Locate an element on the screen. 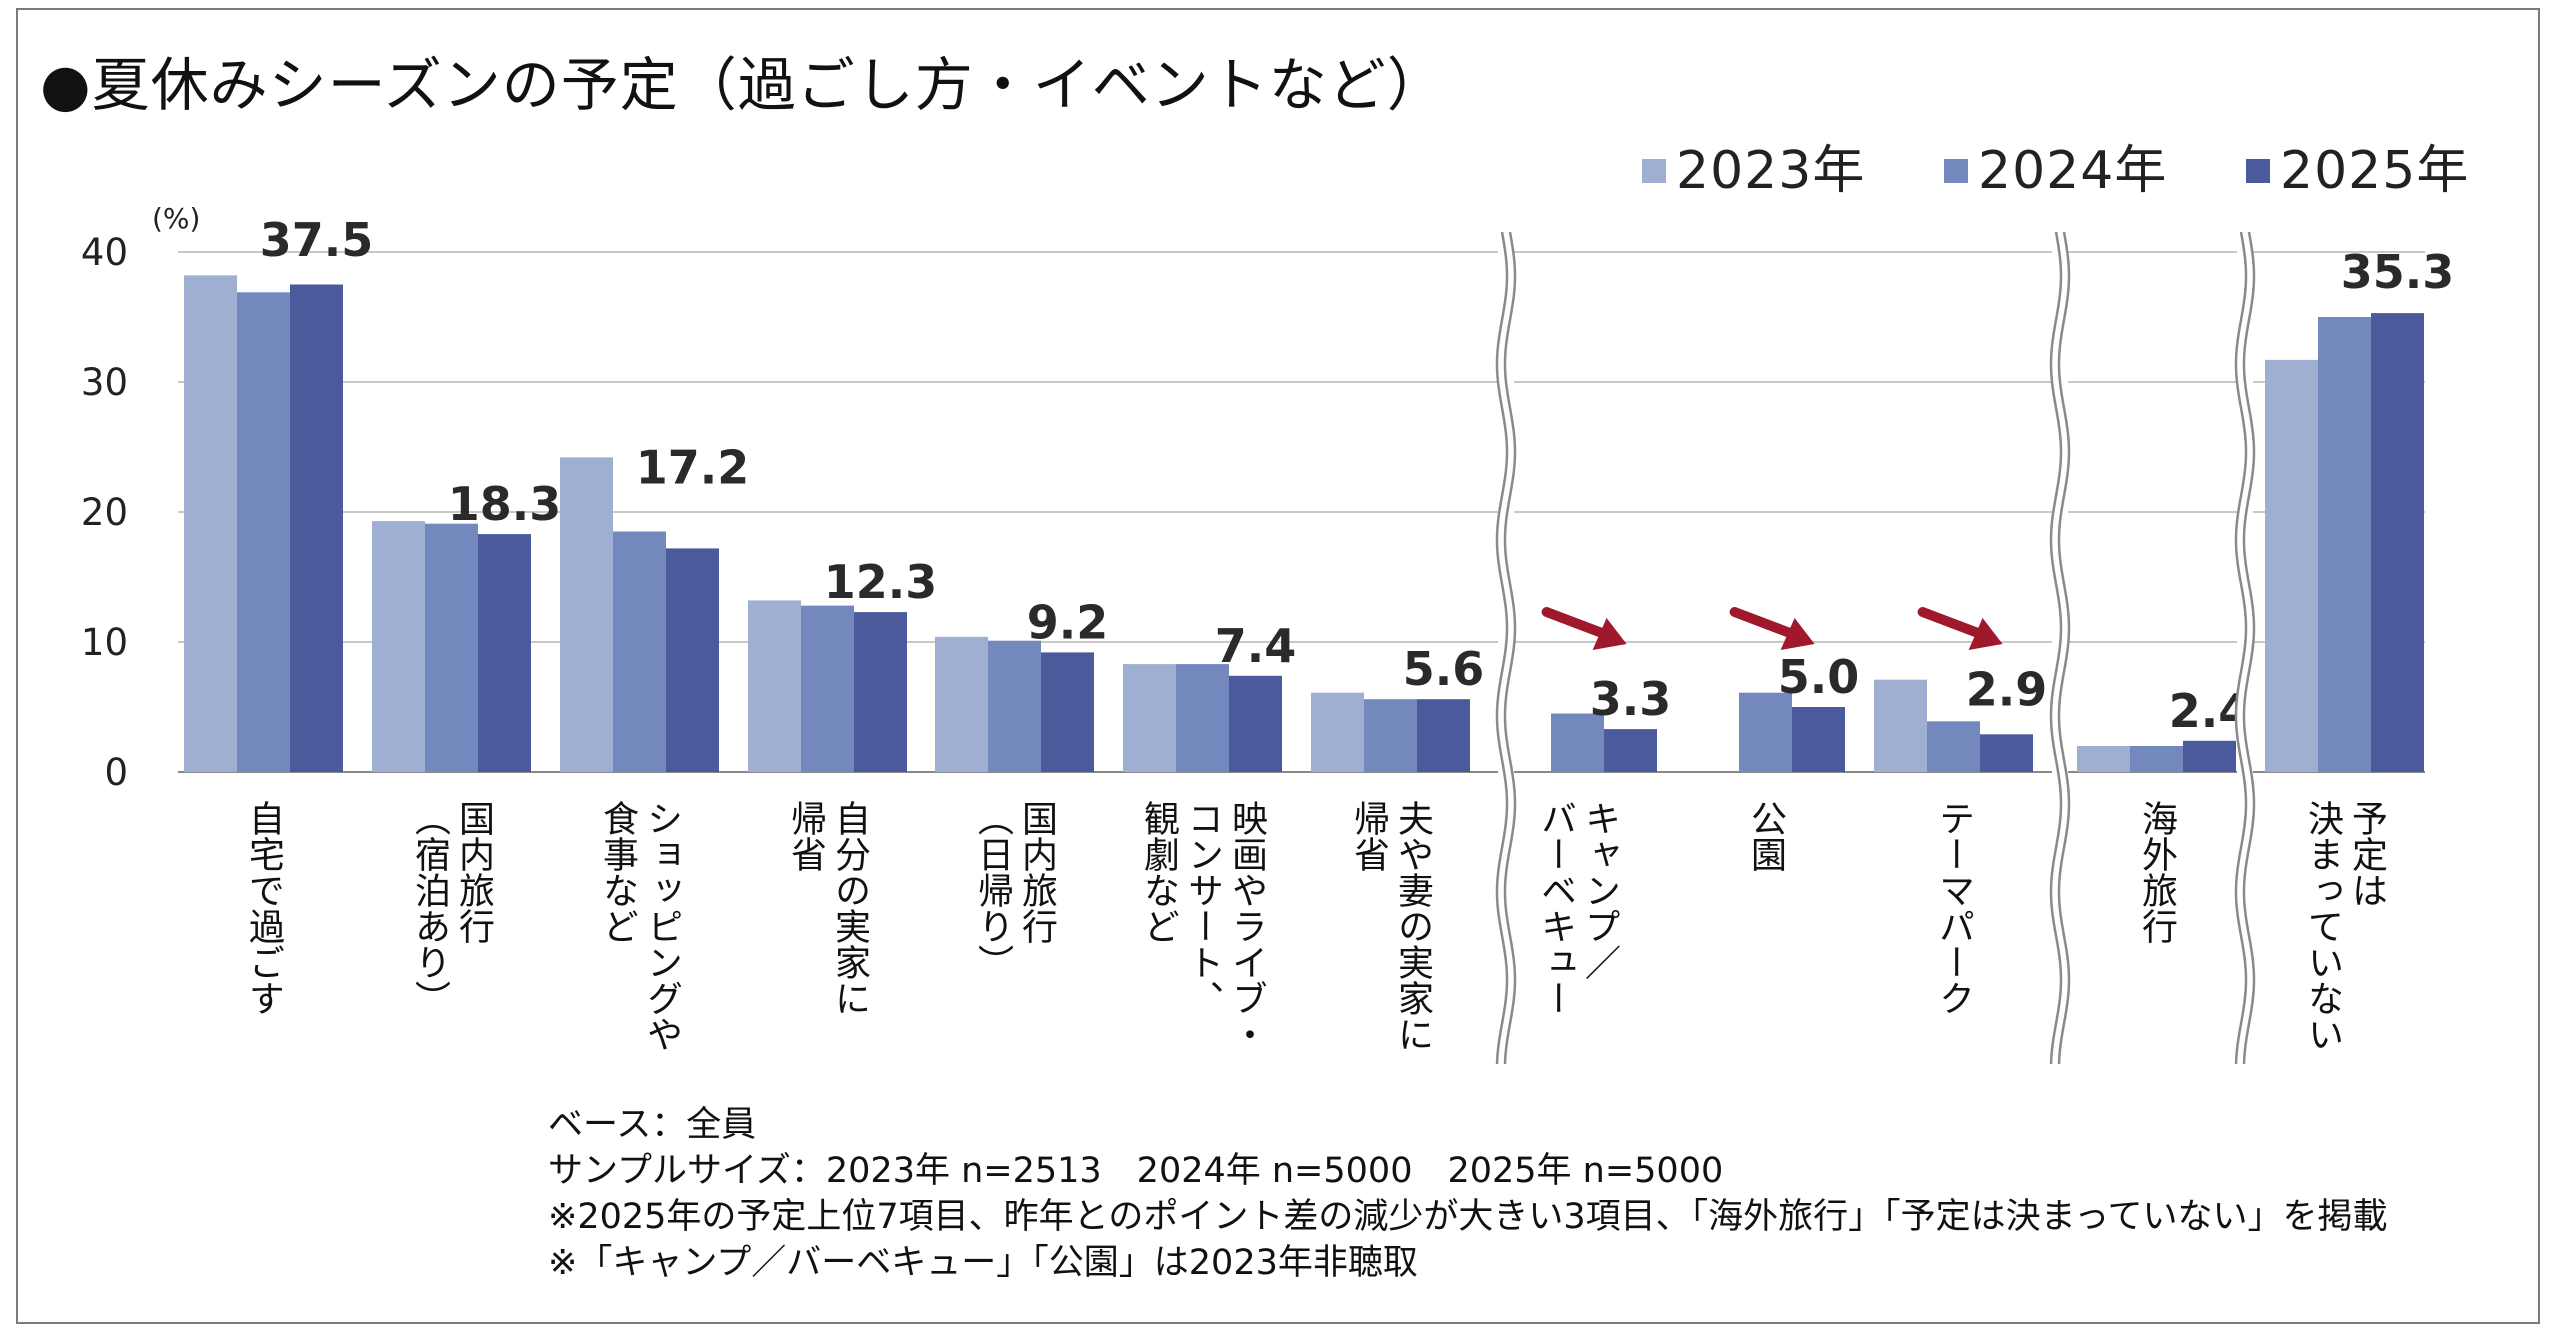  data-label: 2.9 is located at coordinates (2007, 690).